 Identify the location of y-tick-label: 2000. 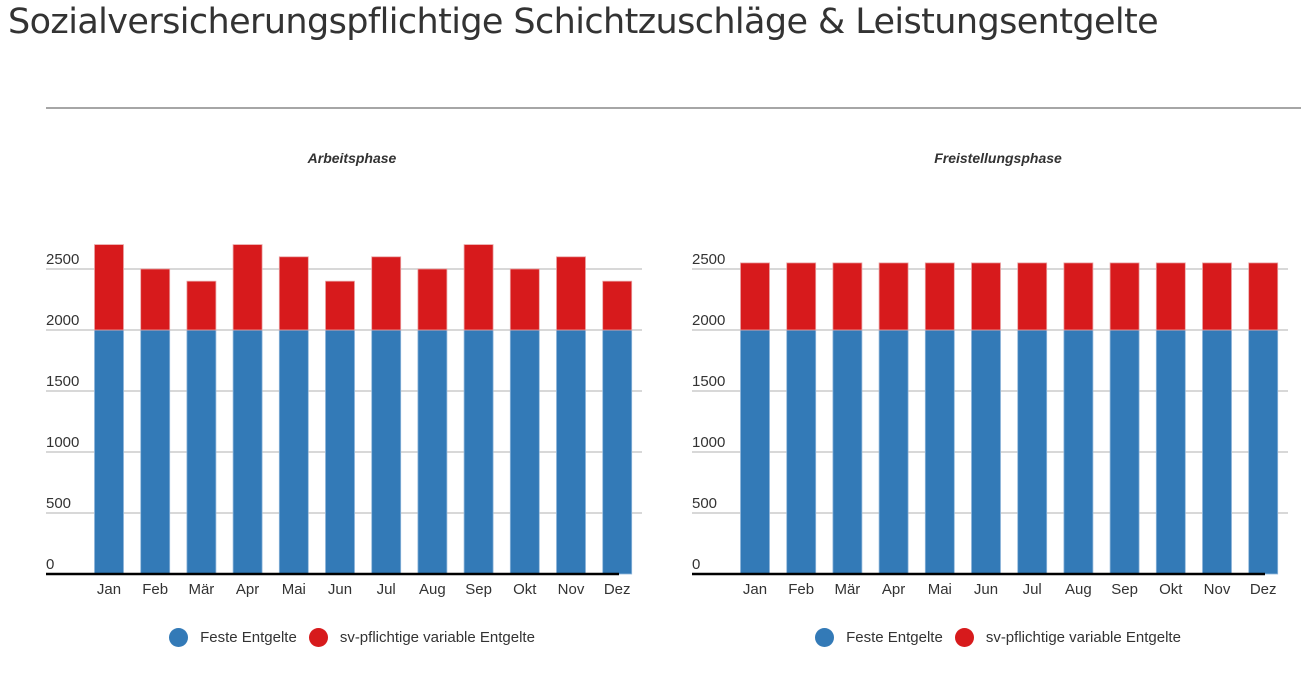
(62, 320).